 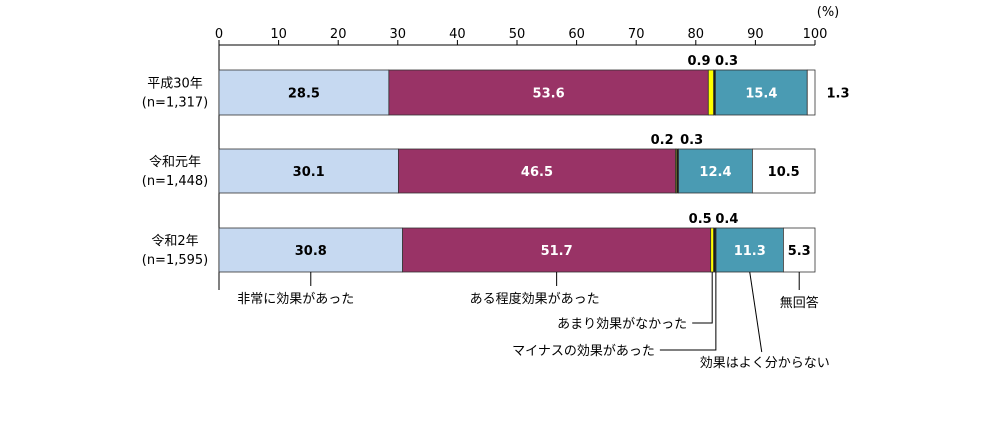 What do you see at coordinates (799, 303) in the screenshot?
I see `legend-label: 無回答` at bounding box center [799, 303].